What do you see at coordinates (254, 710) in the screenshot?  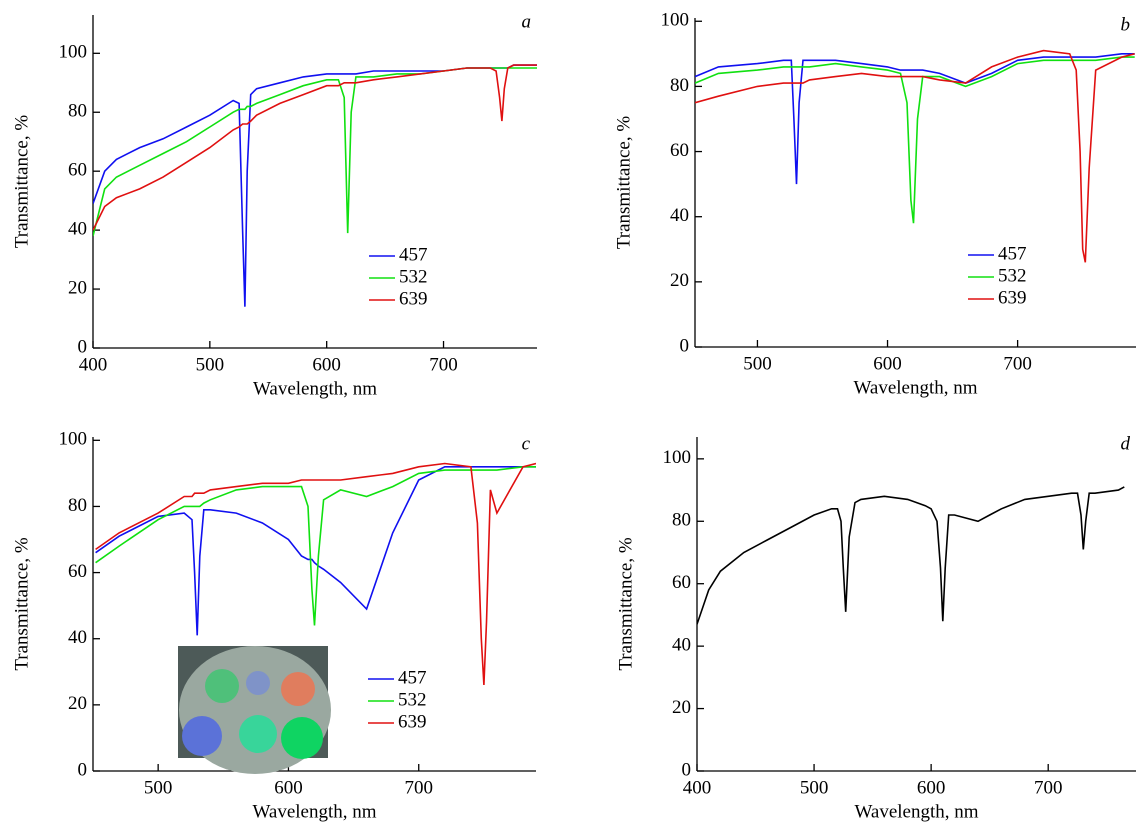 I see `inset-photo` at bounding box center [254, 710].